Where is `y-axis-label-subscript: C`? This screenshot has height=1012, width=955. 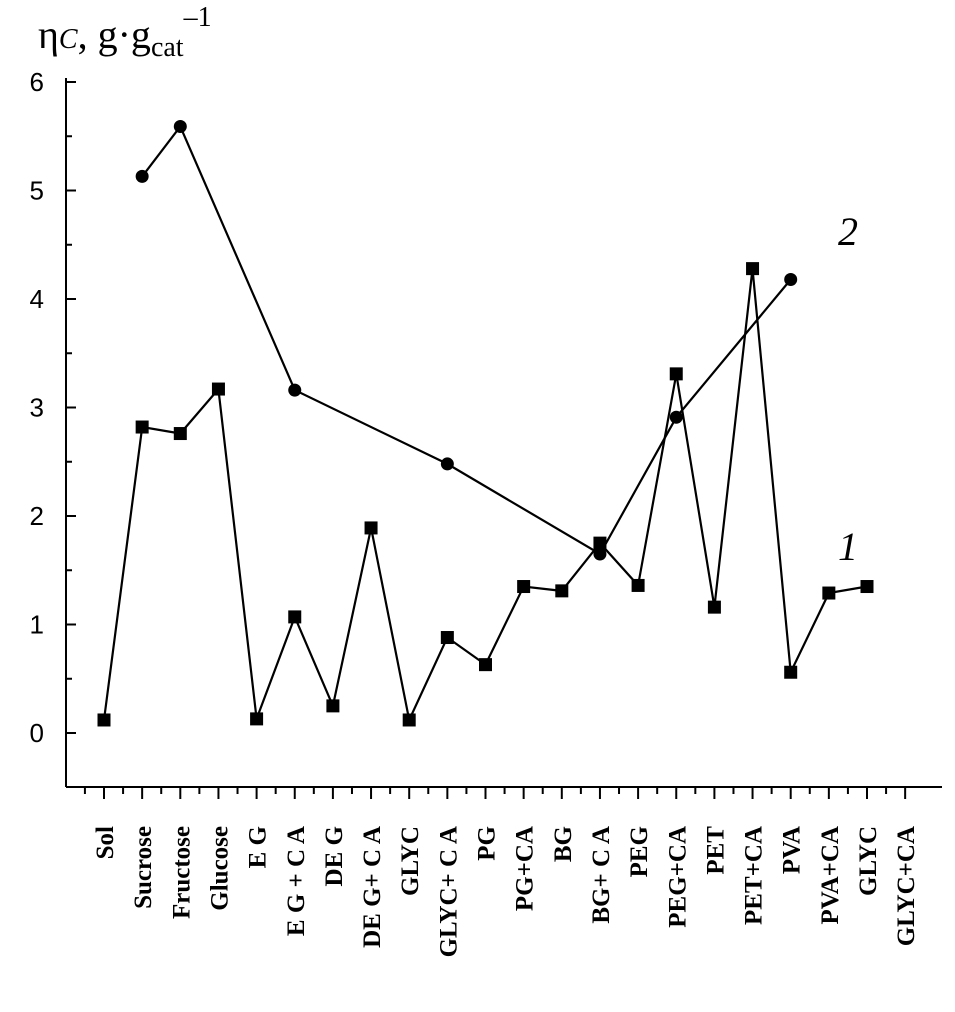 y-axis-label-subscript: C is located at coordinates (68, 39).